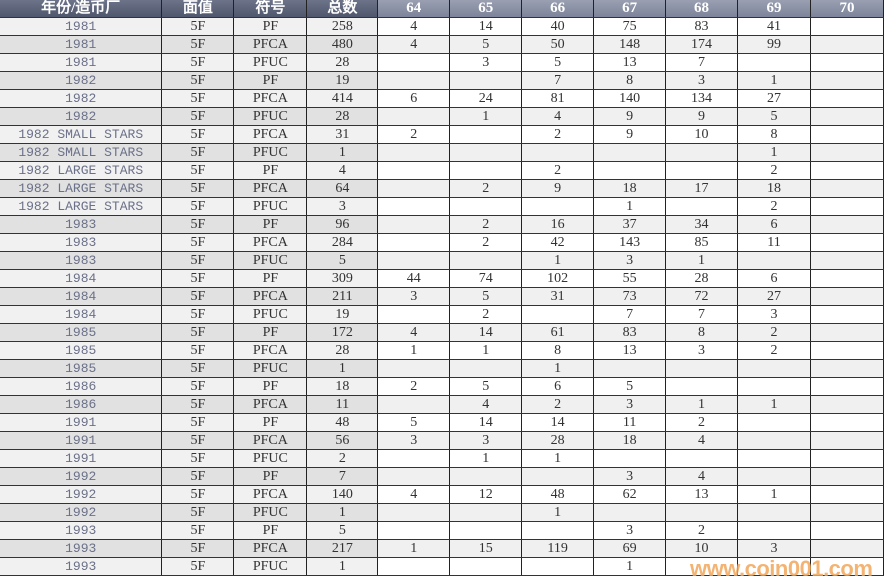 The width and height of the screenshot is (884, 581). I want to click on cell-year-mint: 1993, so click(81, 530).